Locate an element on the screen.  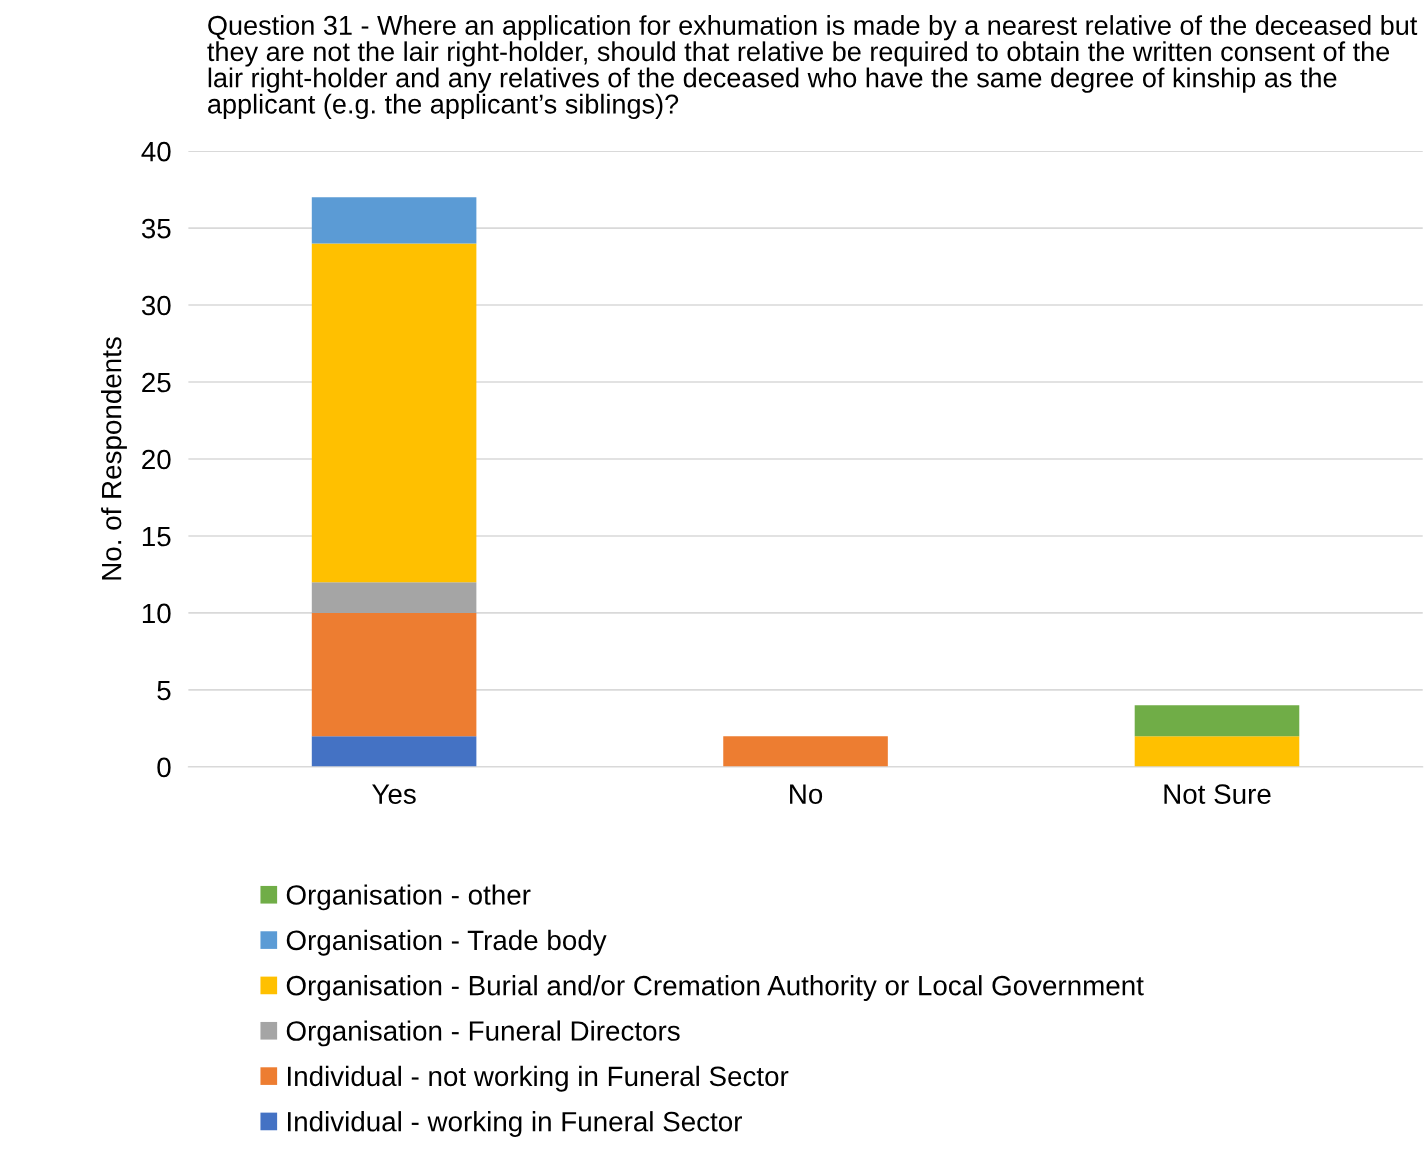
legend-label: Organisation - Trade body is located at coordinates (446, 942).